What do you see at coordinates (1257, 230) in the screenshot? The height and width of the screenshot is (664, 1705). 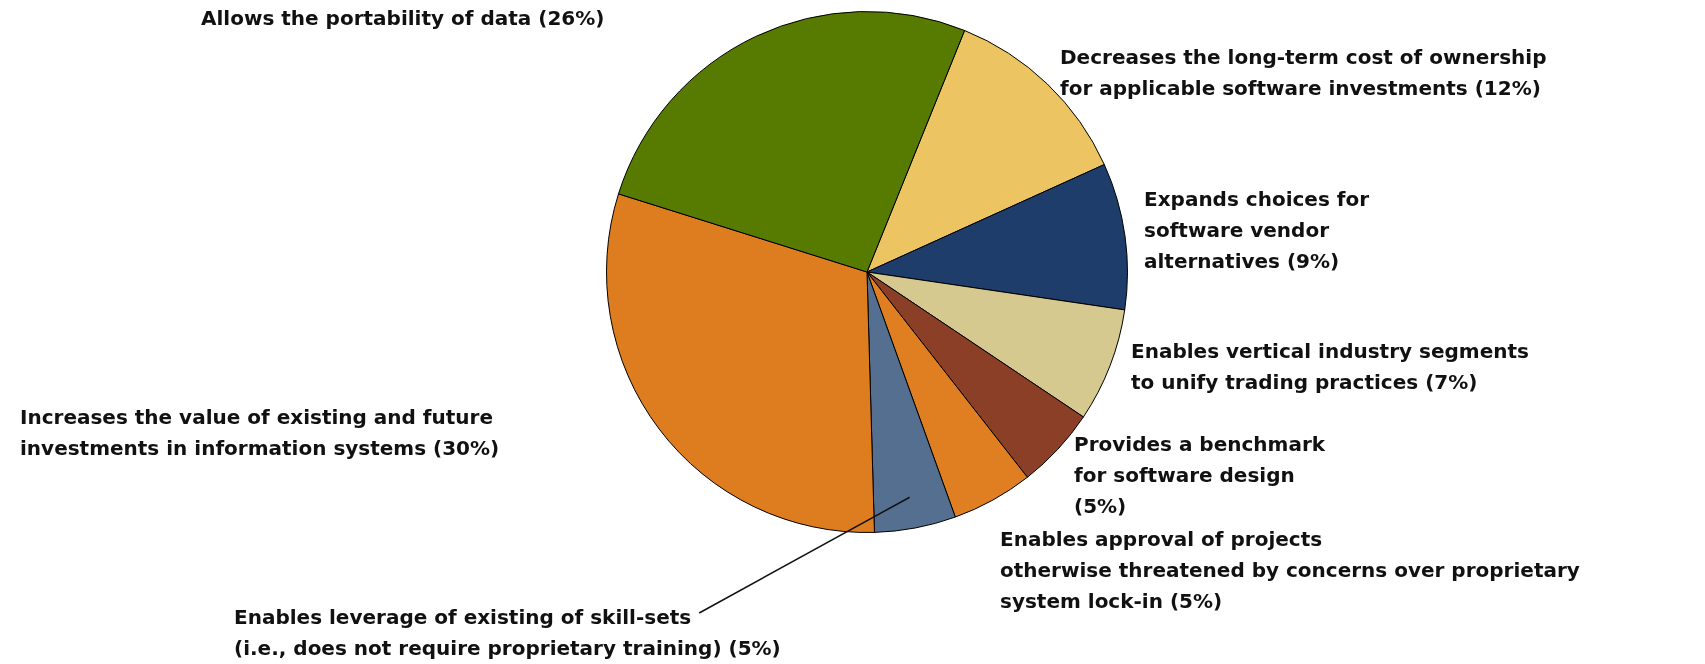 I see `slice-label: Expands choices for software vendor alternatives (9%)` at bounding box center [1257, 230].